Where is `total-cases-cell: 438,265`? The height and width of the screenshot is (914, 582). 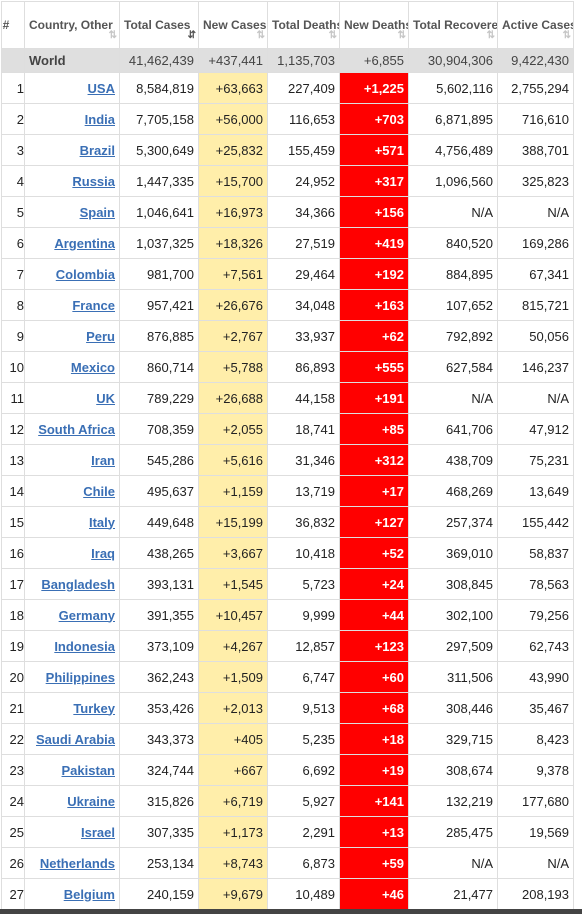
total-cases-cell: 438,265 is located at coordinates (159, 553).